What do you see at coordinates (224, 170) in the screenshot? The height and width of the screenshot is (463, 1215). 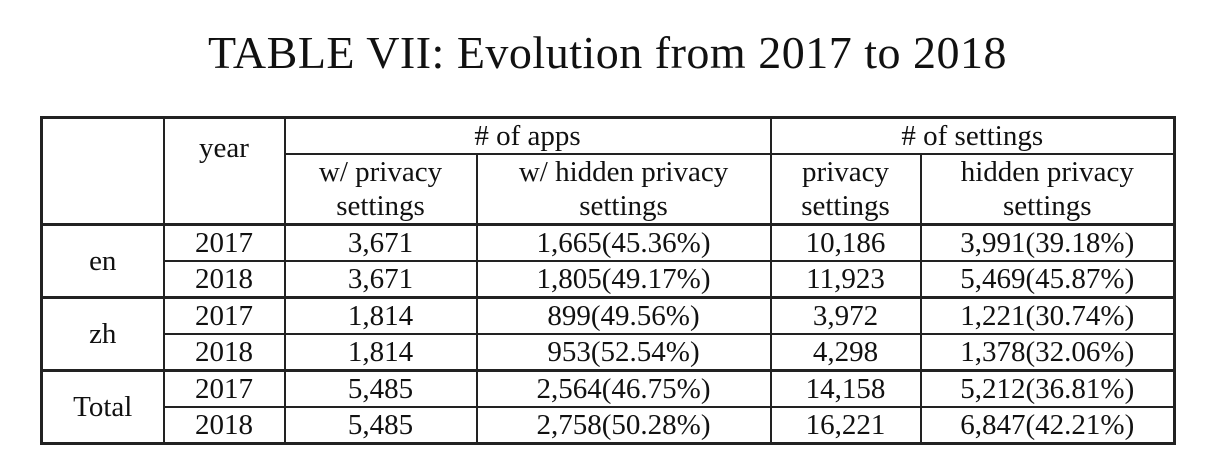 I see `header-year: year` at bounding box center [224, 170].